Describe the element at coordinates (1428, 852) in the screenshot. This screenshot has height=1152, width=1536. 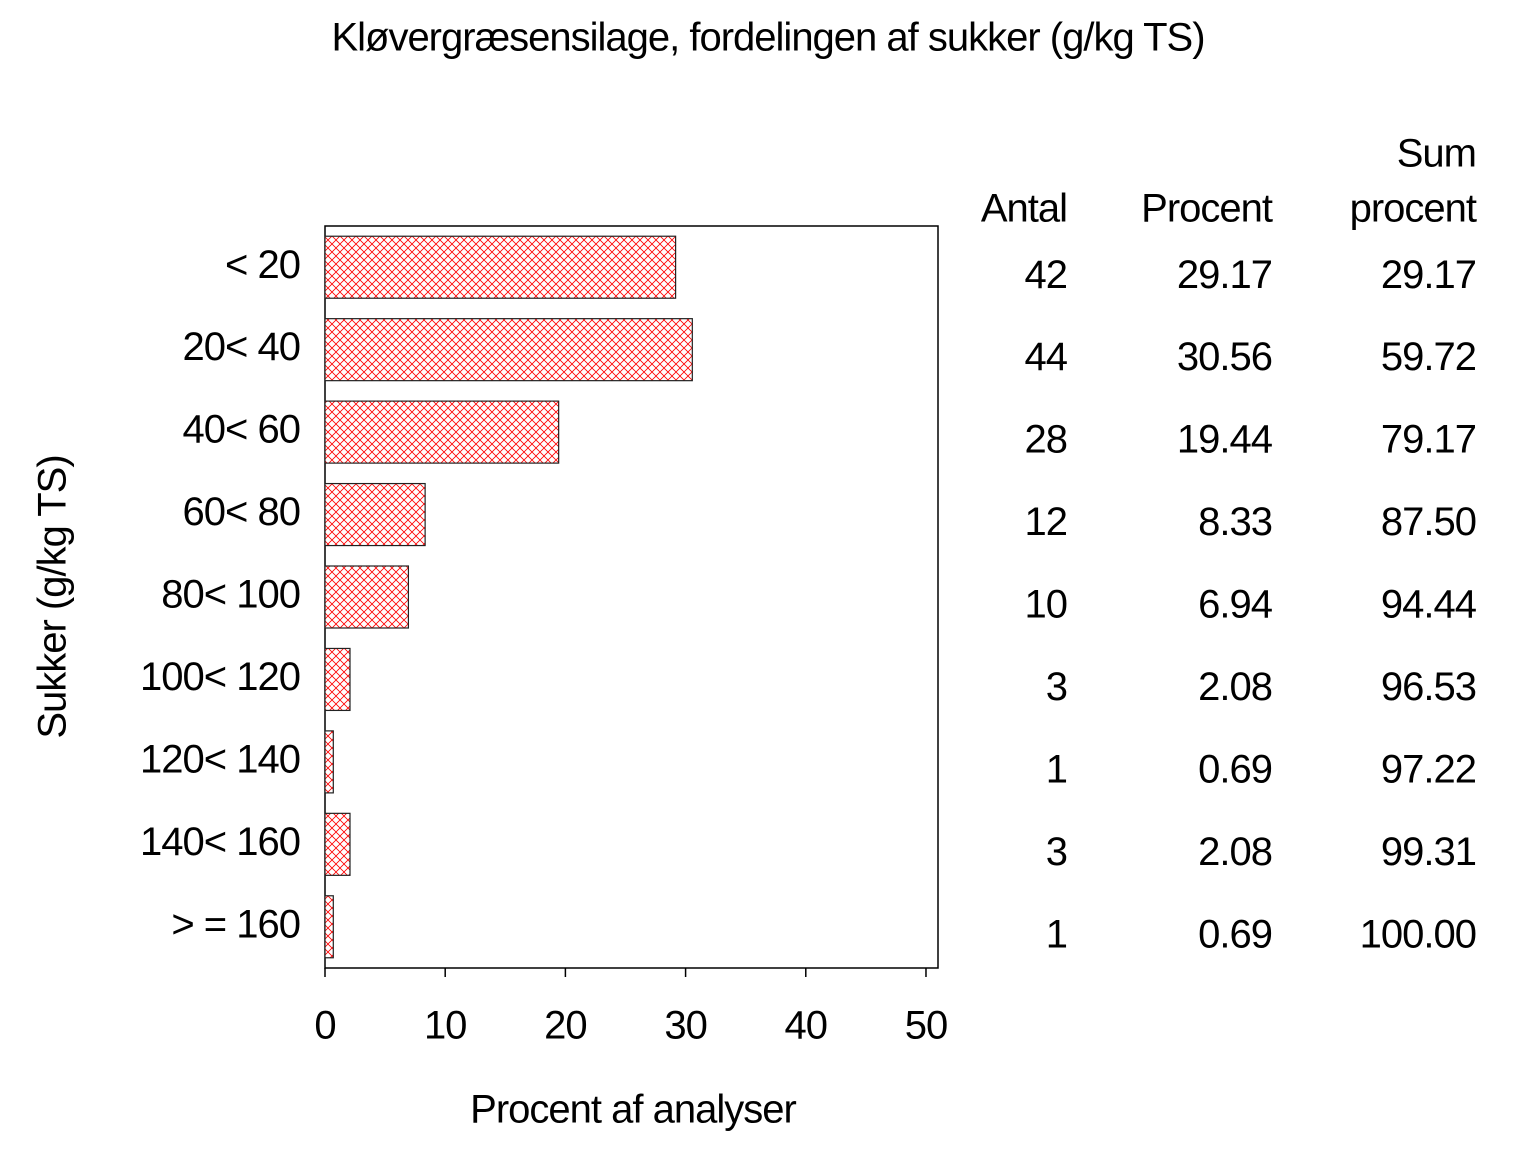
I see `table-sum-procent: 99.31` at that location.